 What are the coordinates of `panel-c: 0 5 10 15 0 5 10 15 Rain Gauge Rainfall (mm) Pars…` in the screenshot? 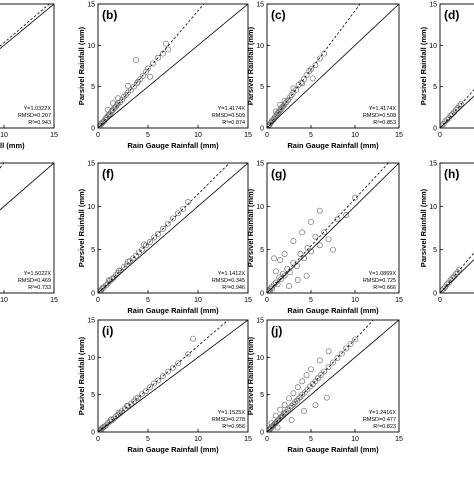 It's located at (324, 76).